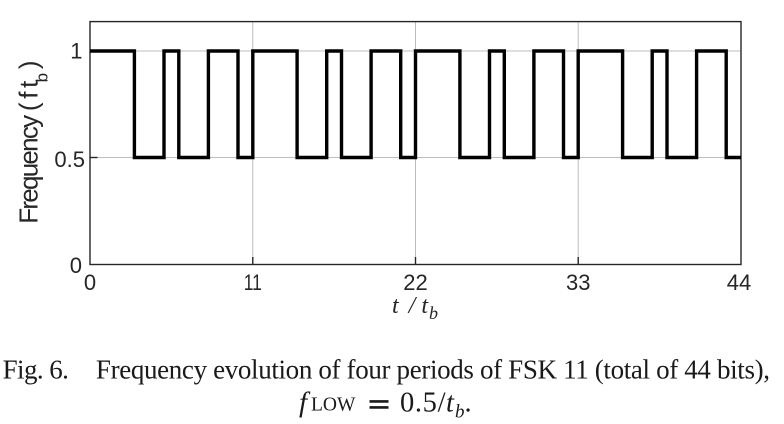 Image resolution: width=784 pixels, height=424 pixels. What do you see at coordinates (578, 282) in the screenshot?
I see `svg-text: 33` at bounding box center [578, 282].